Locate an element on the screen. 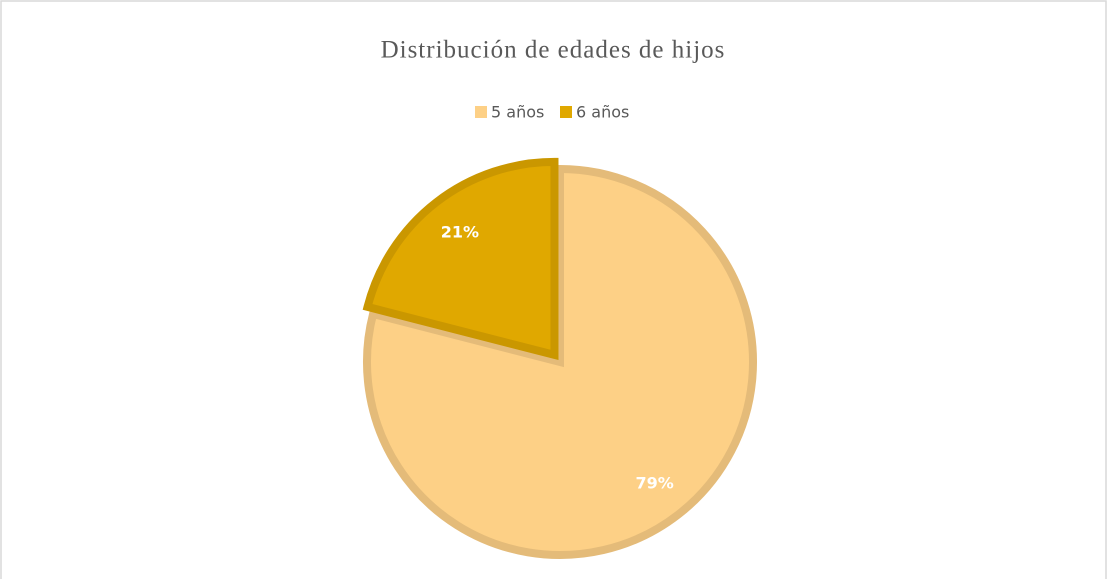 The image size is (1107, 583). data-label: 21% is located at coordinates (460, 231).